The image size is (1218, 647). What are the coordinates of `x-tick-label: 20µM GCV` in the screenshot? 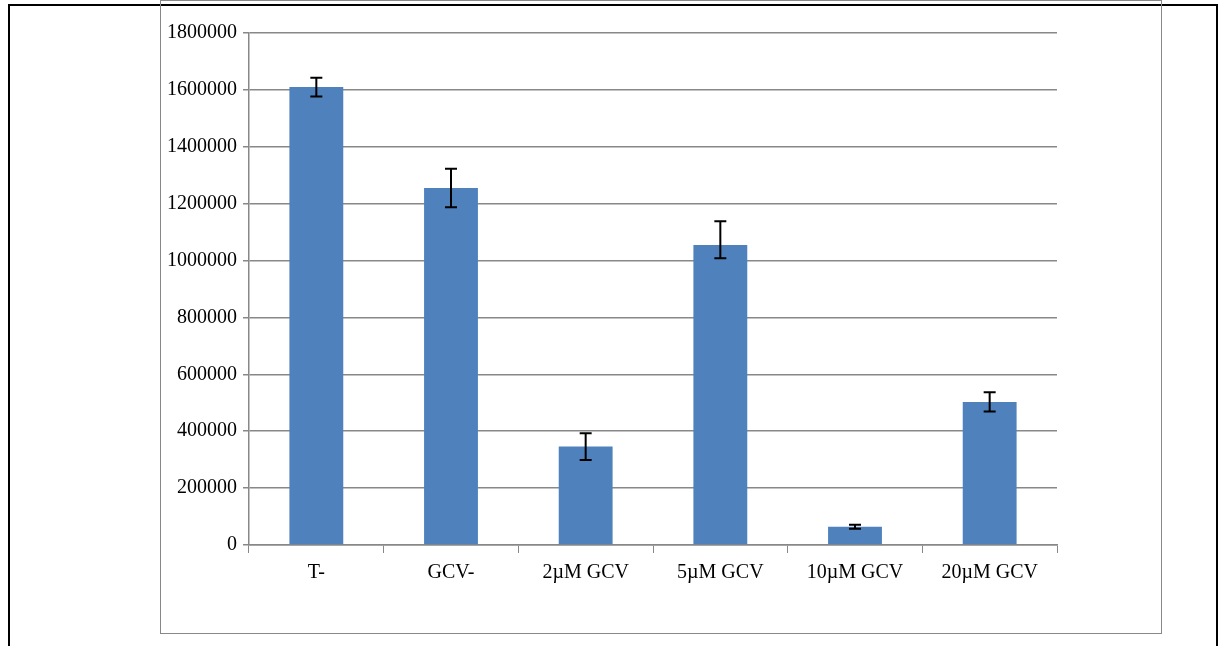 It's located at (990, 572).